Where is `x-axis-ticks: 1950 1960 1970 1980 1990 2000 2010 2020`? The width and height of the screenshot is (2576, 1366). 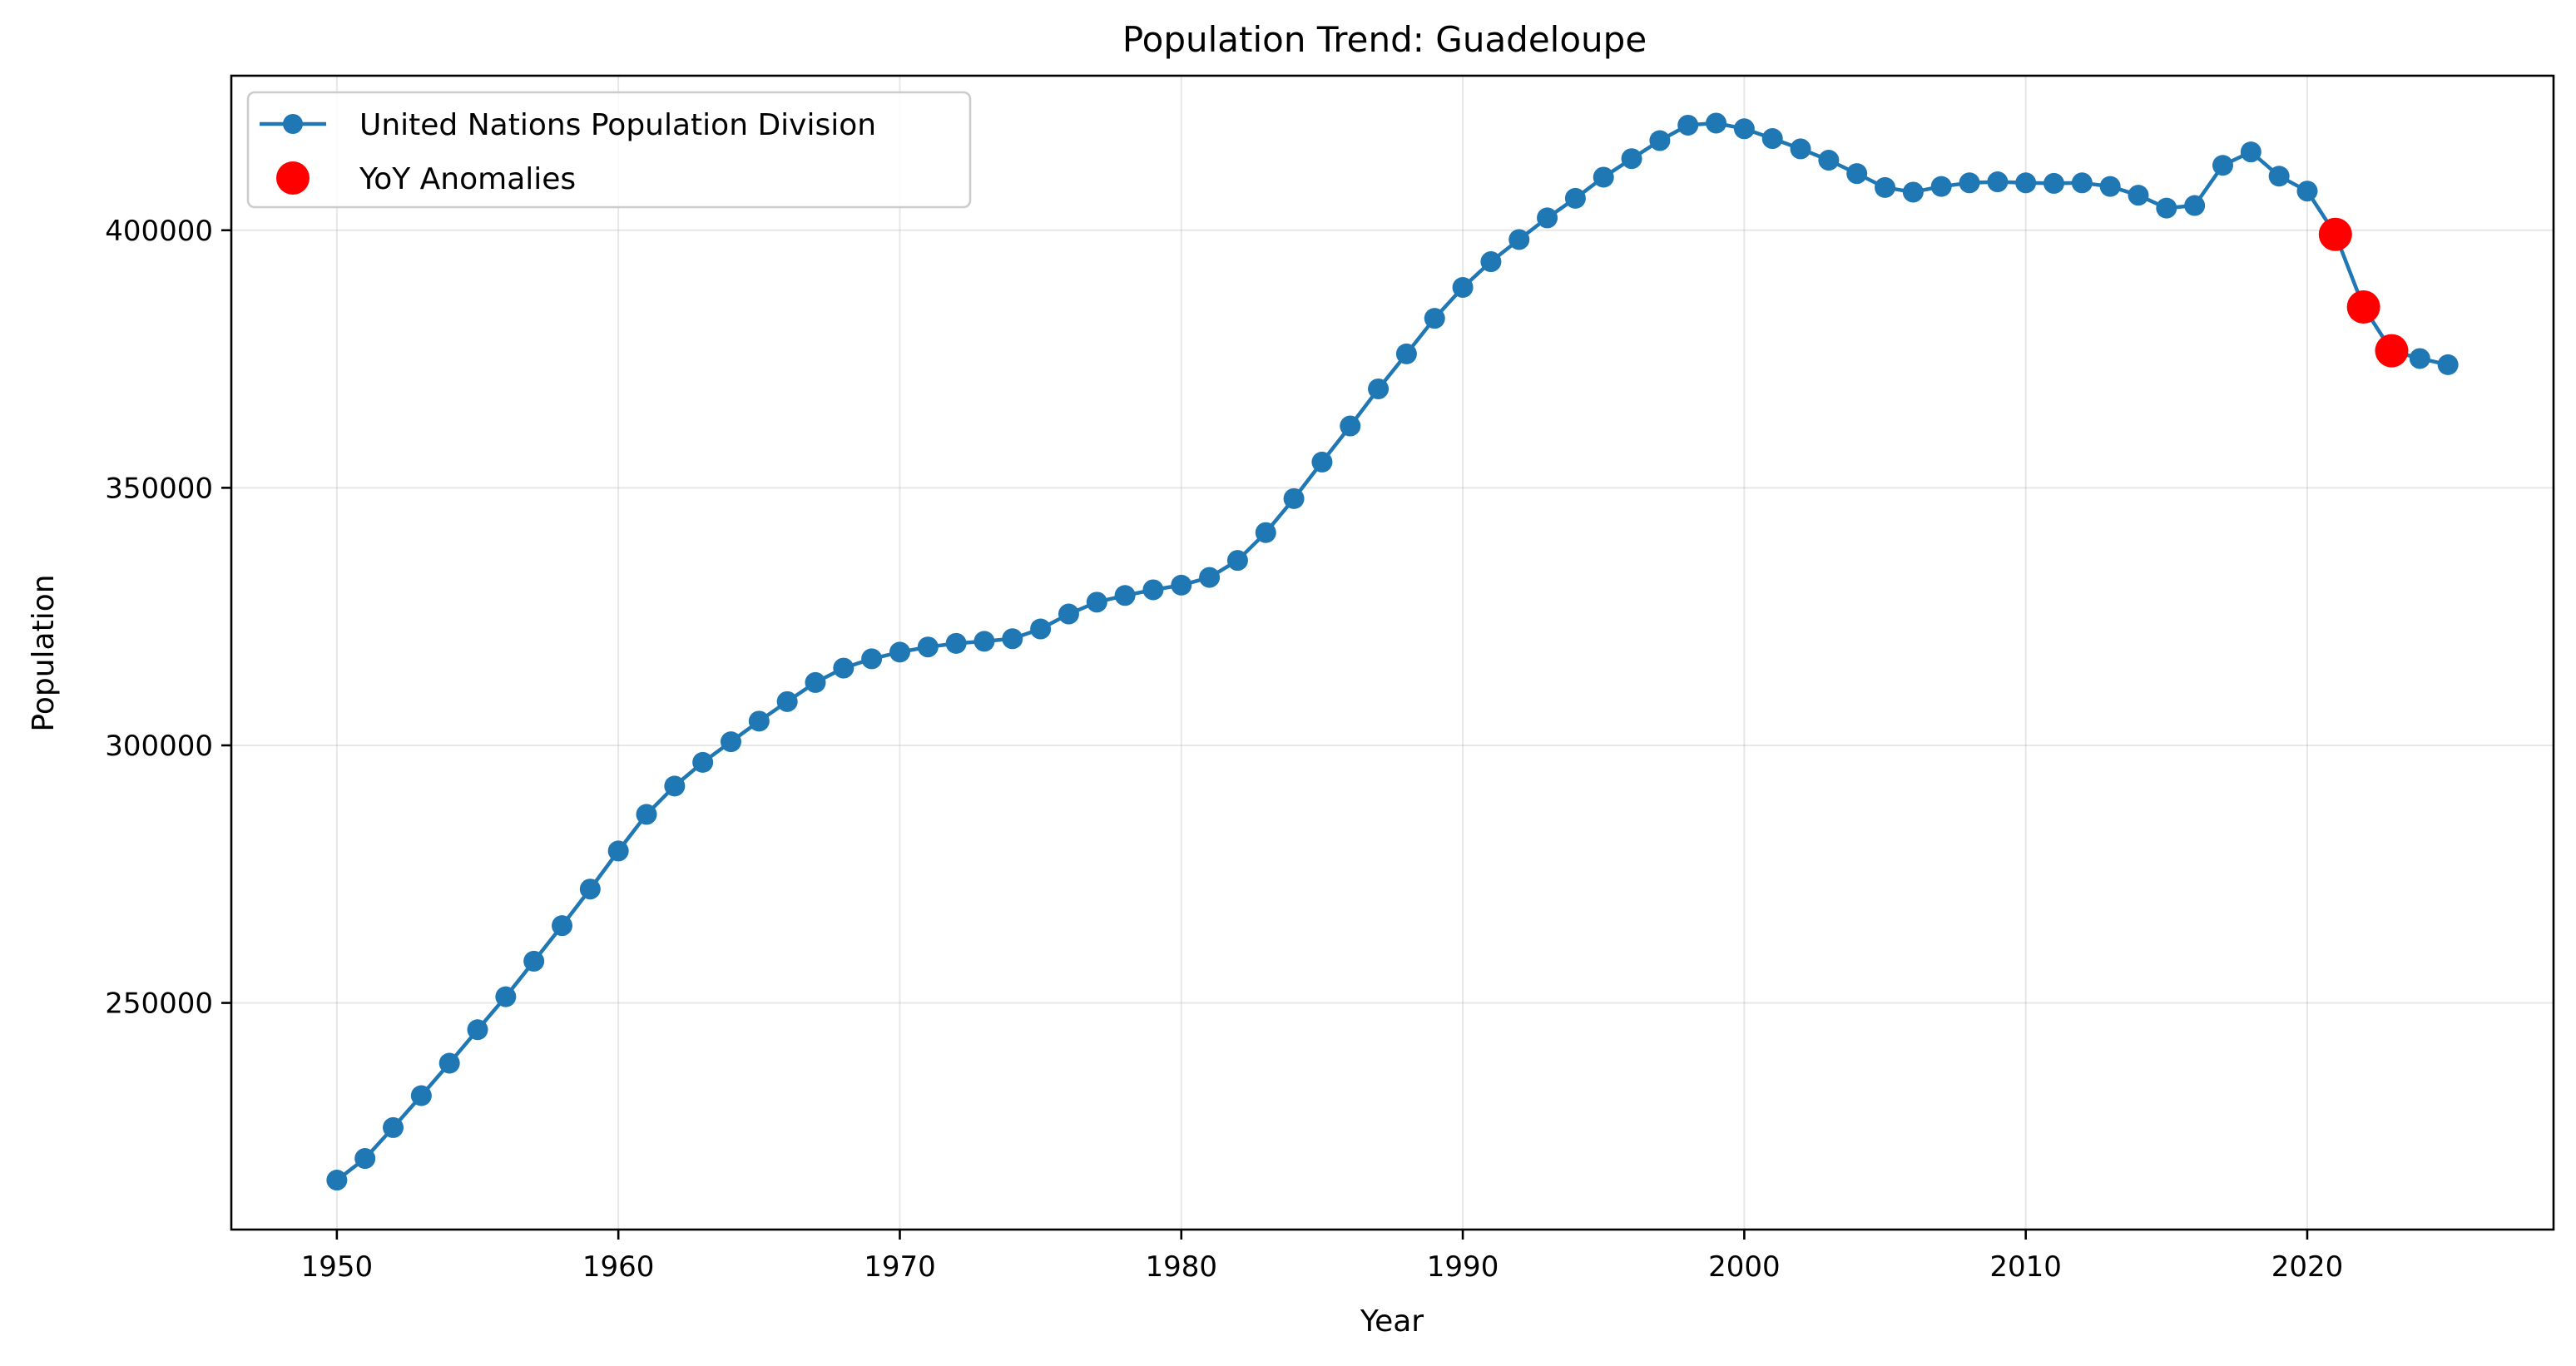
x-axis-ticks: 1950 1960 1970 1980 1990 2000 2010 2020 is located at coordinates (1322, 1257).